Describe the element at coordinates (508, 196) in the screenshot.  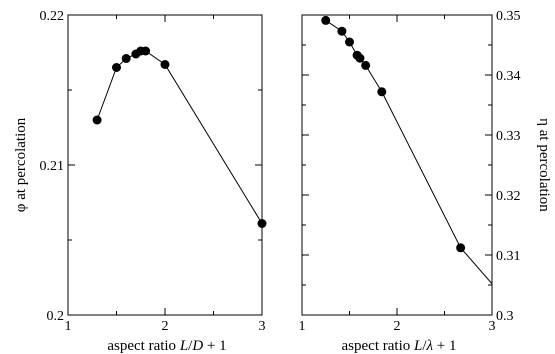
I see `y-tick-label: 0.32` at that location.